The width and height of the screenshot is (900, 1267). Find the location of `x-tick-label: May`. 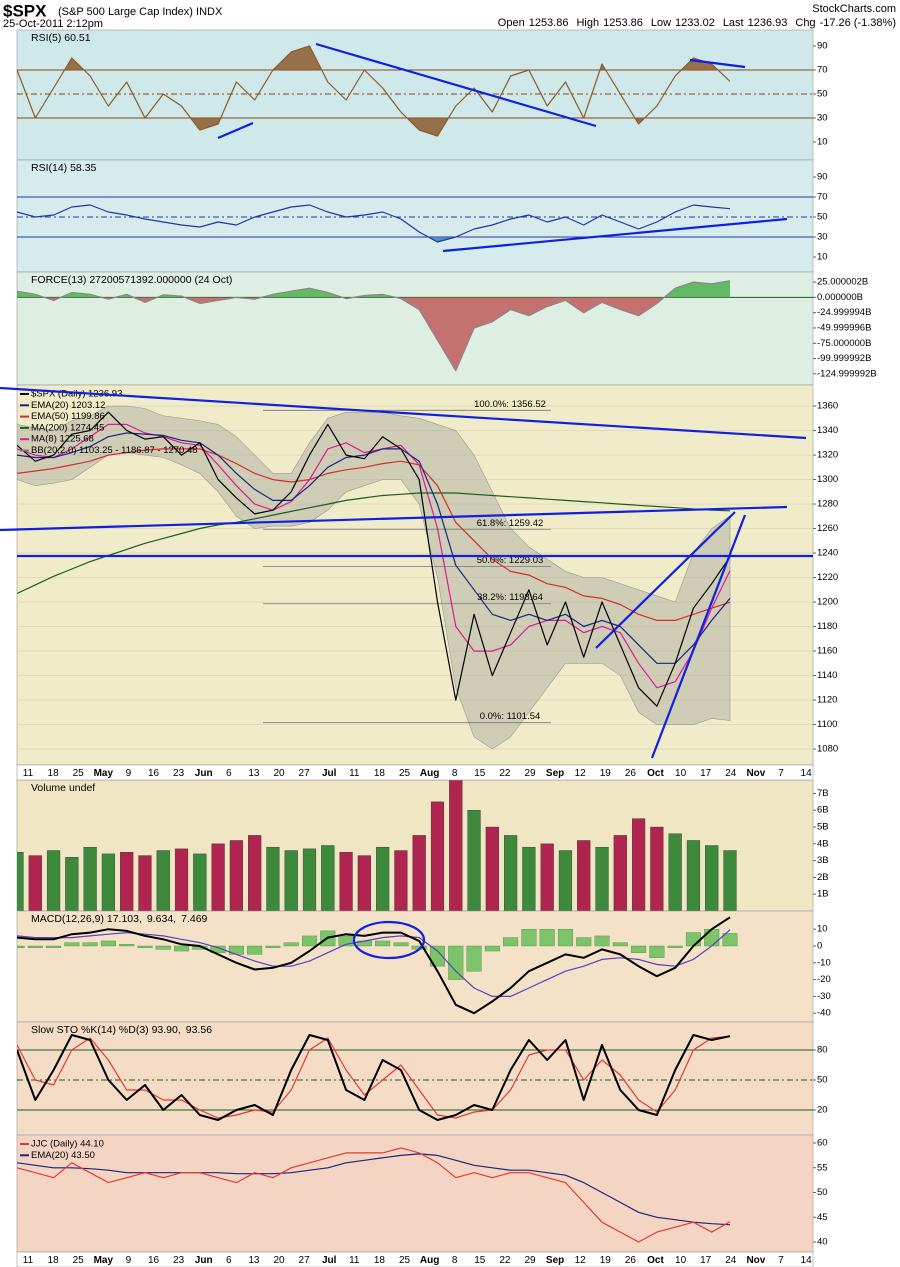

x-tick-label: May is located at coordinates (104, 773).